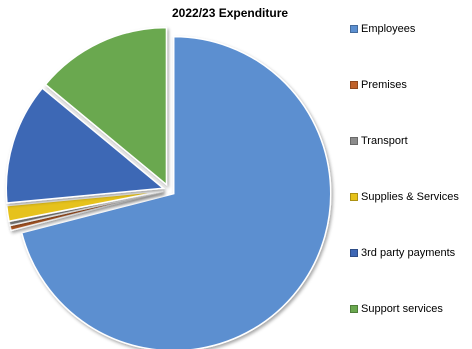  I want to click on legend-item: Supplies & Services, so click(404, 197).